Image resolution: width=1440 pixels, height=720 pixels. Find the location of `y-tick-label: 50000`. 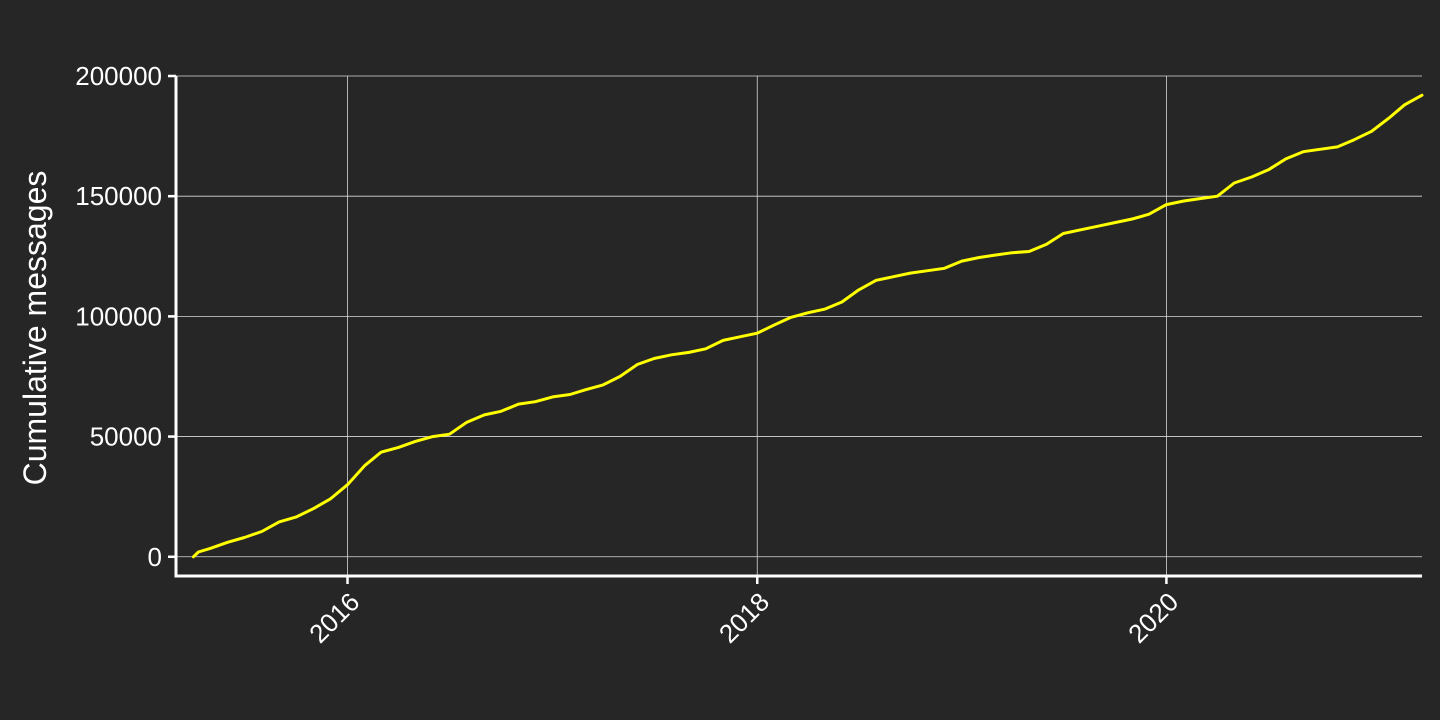

y-tick-label: 50000 is located at coordinates (126, 437).